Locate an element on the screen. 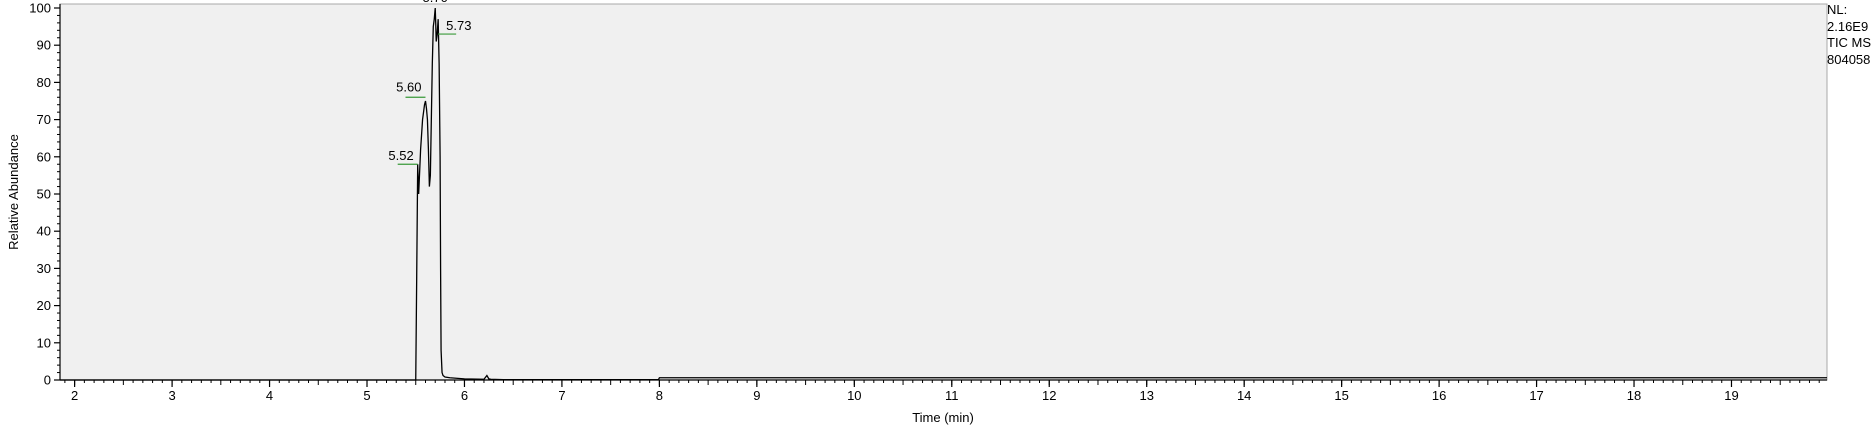  peak-label: 5.52 is located at coordinates (400, 155).